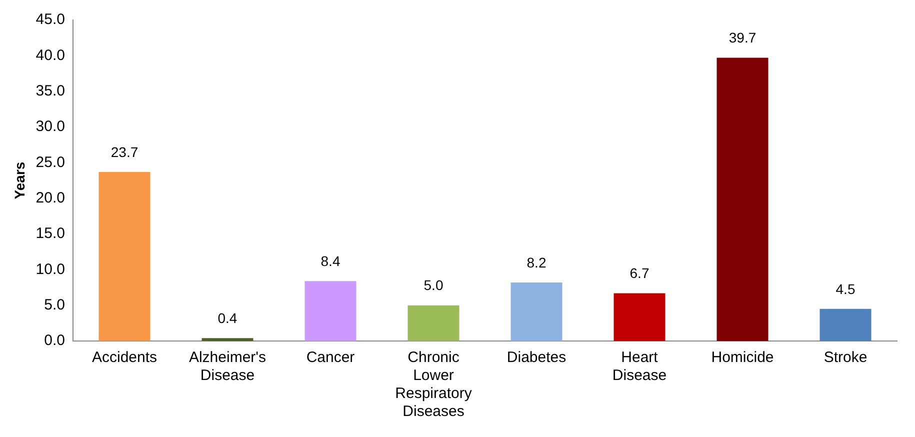 The image size is (915, 437). What do you see at coordinates (54, 305) in the screenshot?
I see `y-tick-label: 5.0` at bounding box center [54, 305].